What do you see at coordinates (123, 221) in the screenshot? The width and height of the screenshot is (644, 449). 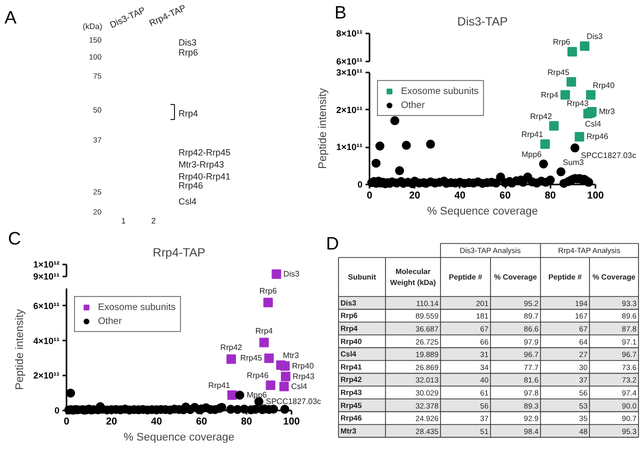 I see `text: 1` at bounding box center [123, 221].